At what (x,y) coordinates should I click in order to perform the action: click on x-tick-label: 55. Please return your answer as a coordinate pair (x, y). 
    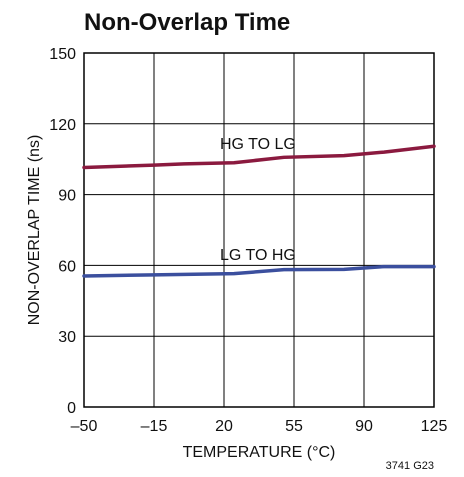
    Looking at the image, I should click on (294, 426).